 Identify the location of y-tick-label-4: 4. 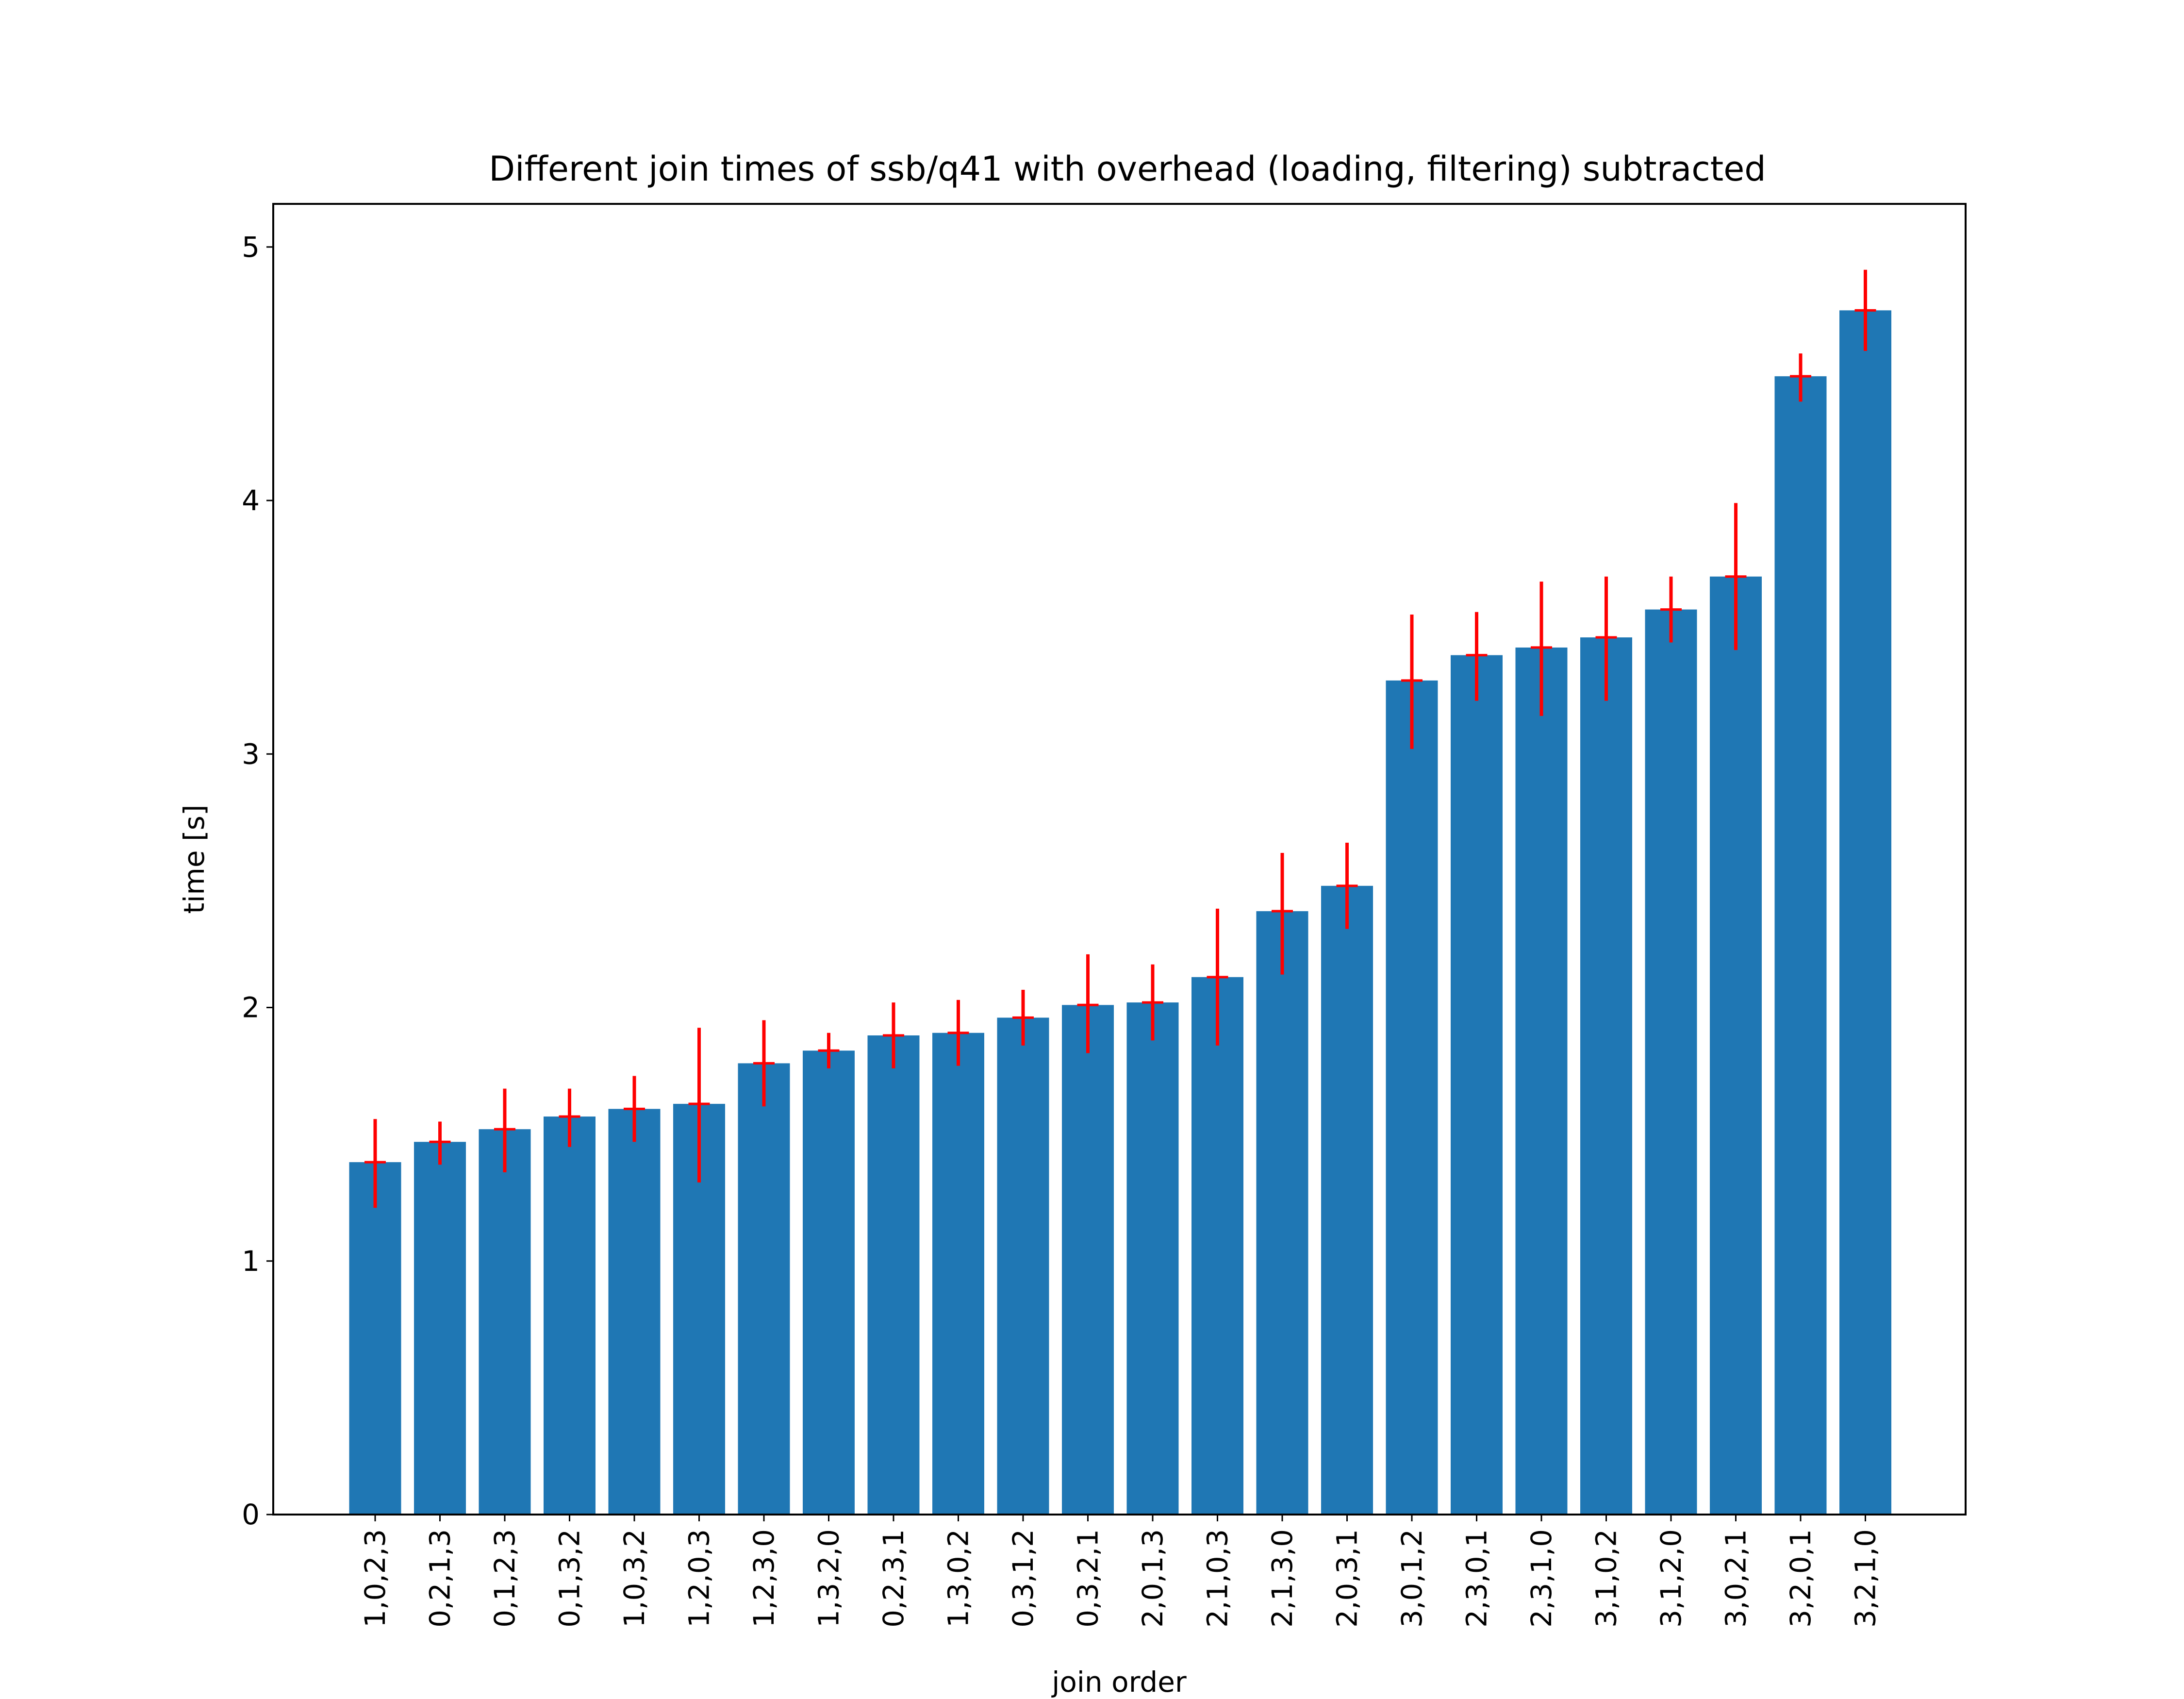
(251, 500).